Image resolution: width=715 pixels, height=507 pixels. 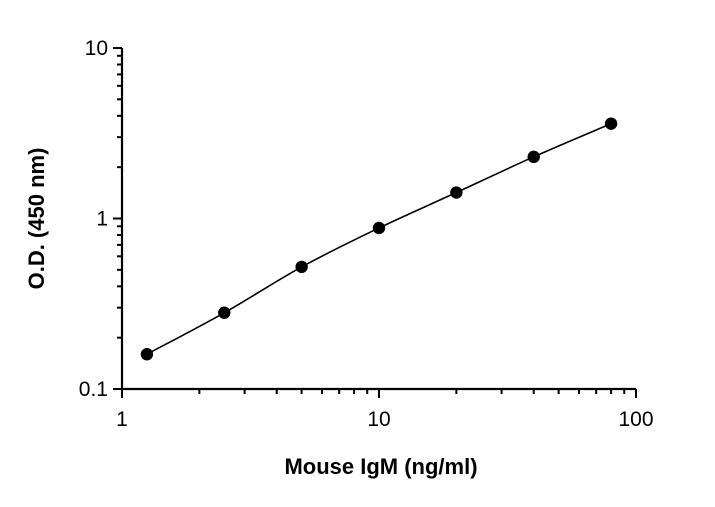 What do you see at coordinates (380, 466) in the screenshot?
I see `x-axis-title: Mouse IgM (ng/ml)` at bounding box center [380, 466].